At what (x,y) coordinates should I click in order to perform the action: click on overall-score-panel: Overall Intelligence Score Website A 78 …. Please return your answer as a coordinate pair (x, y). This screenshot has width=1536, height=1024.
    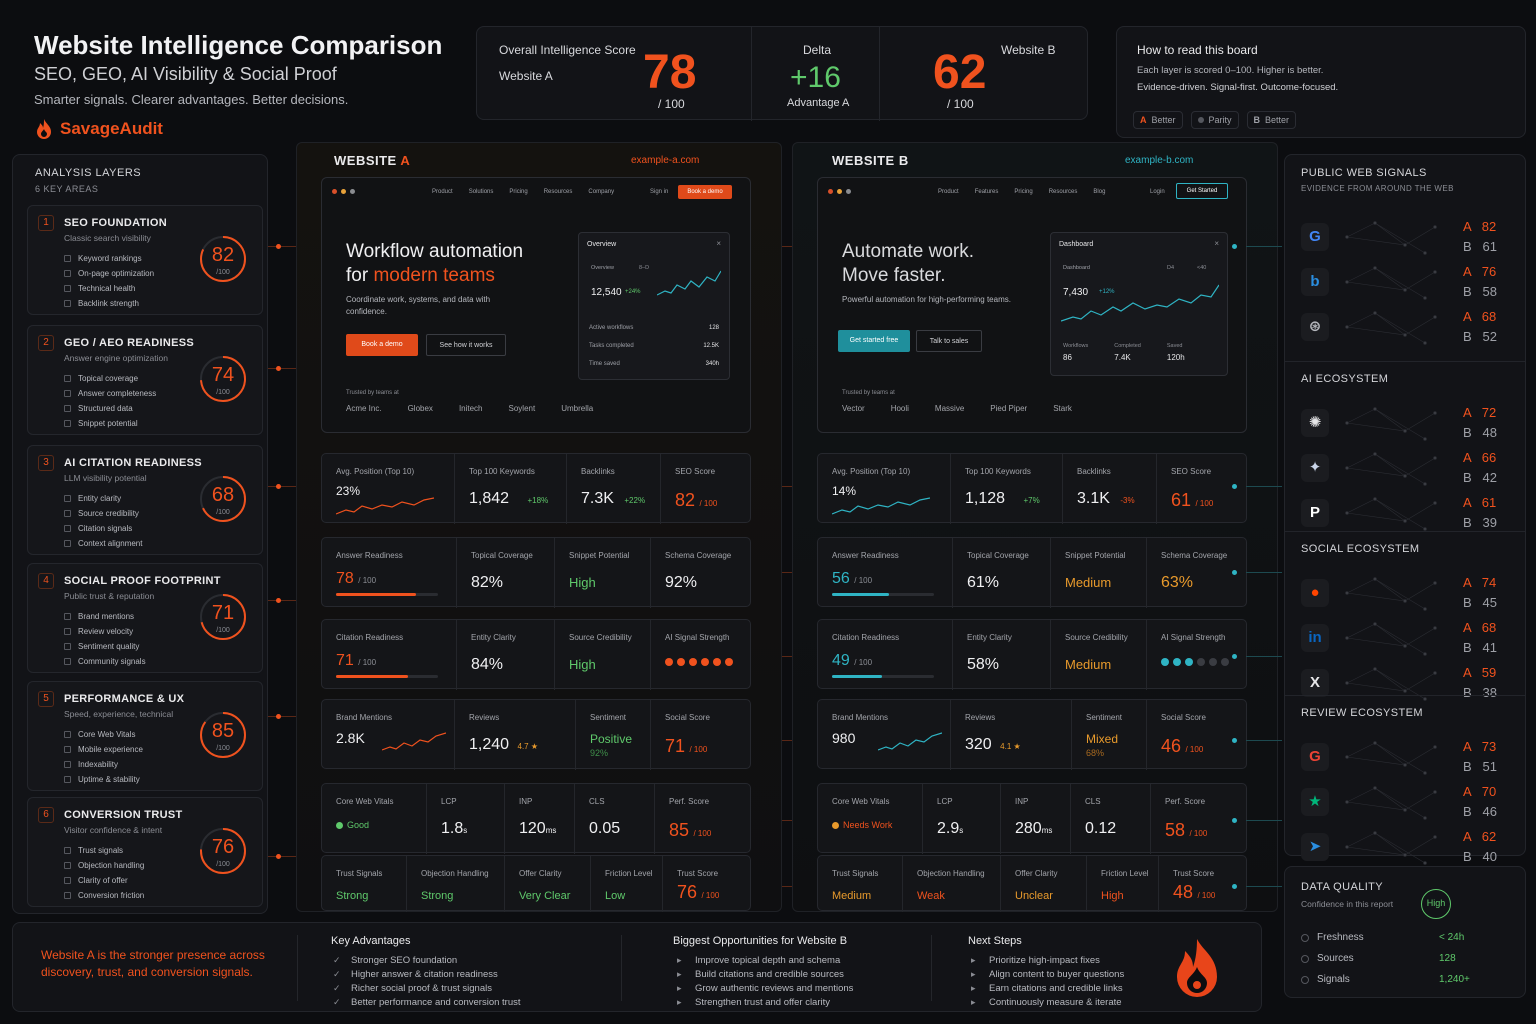
    Looking at the image, I should click on (782, 73).